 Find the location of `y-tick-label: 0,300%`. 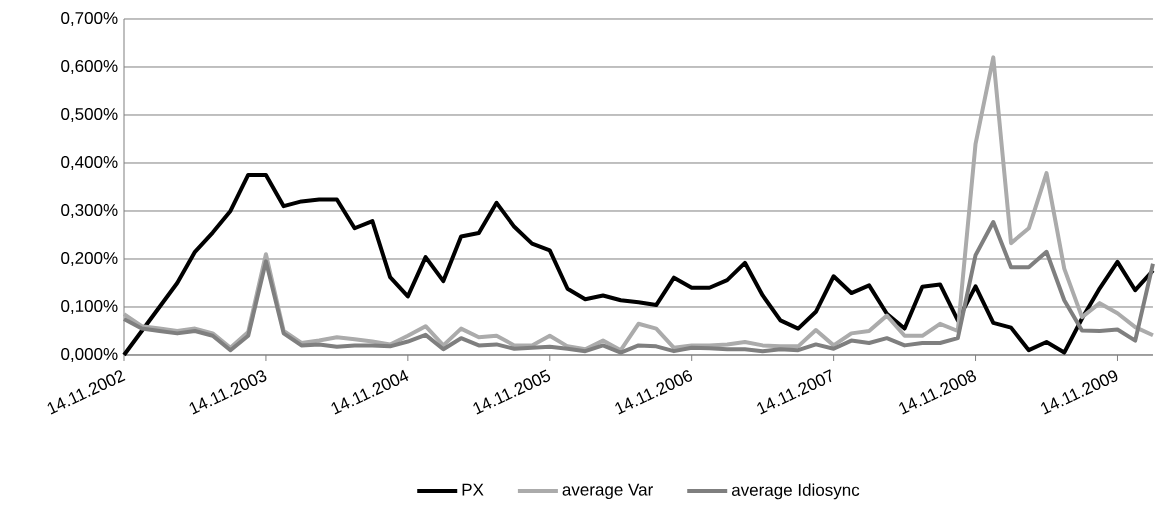

y-tick-label: 0,300% is located at coordinates (89, 211).